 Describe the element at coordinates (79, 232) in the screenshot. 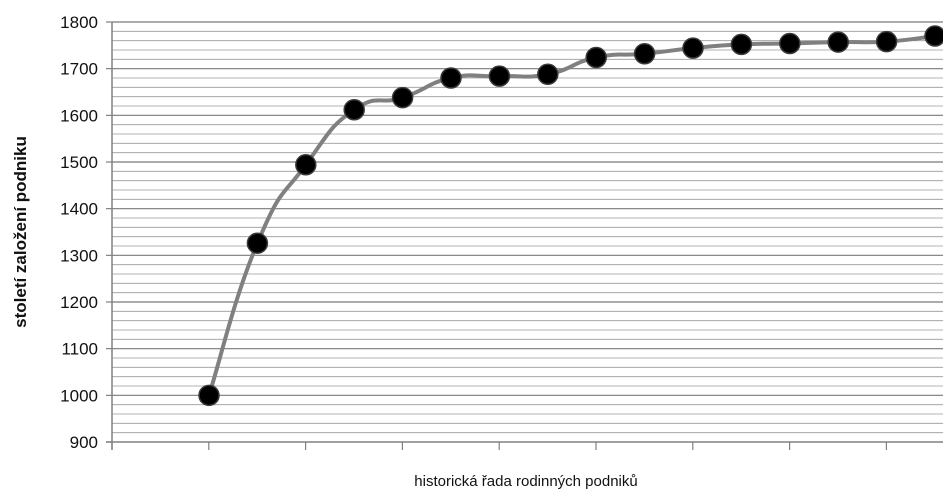

I see `y-tick-labels: 900 1000 1100 1200 1300 1400 1500 1600 1700 1800` at that location.